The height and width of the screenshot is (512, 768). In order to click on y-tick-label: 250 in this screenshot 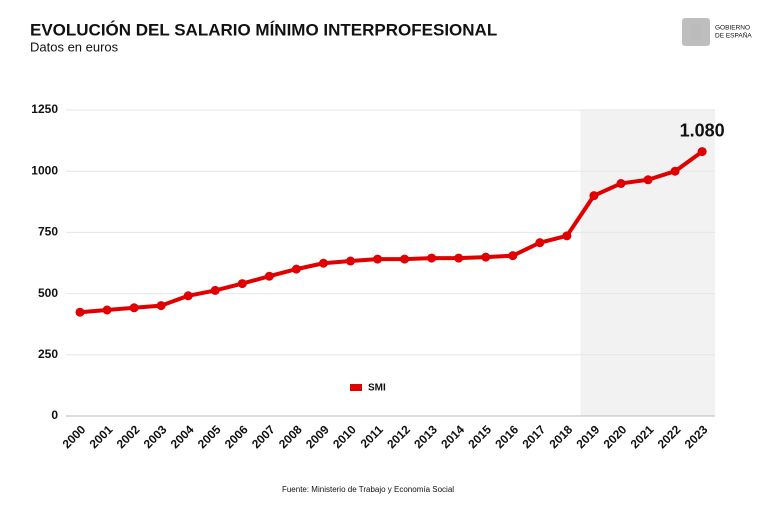, I will do `click(48, 354)`.